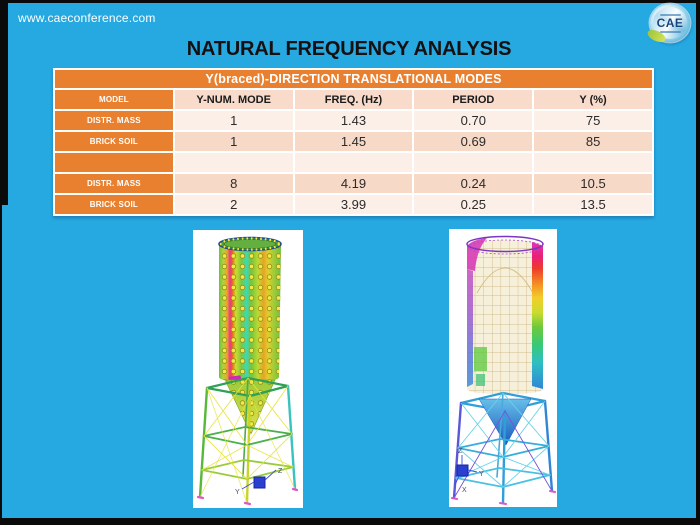 This screenshot has height=525, width=700. I want to click on table-row: DISTR. MASS 8 4.19 0.24 10.5, so click(353, 183).